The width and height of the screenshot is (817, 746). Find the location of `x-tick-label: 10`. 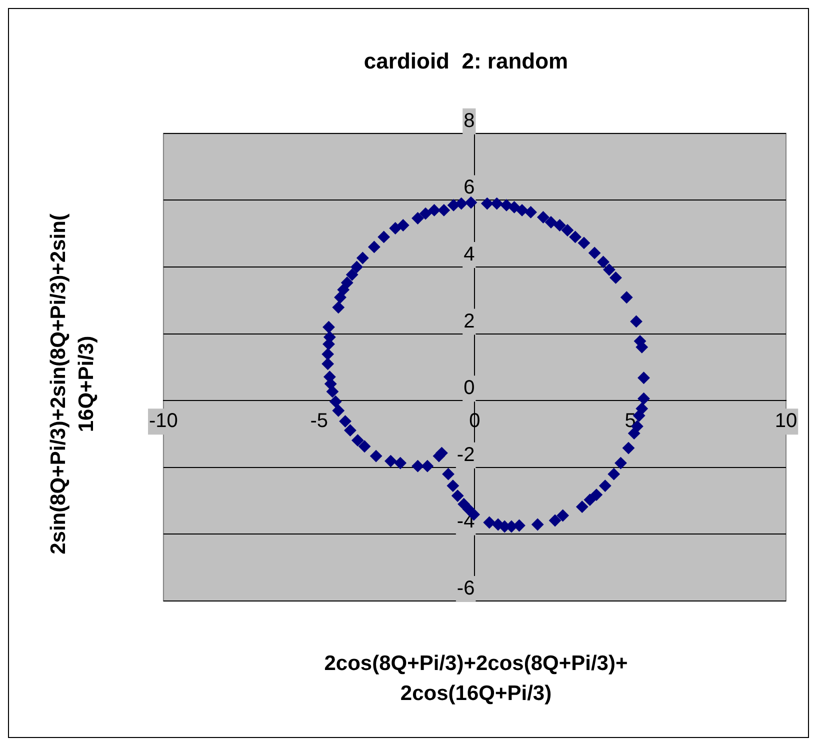

x-tick-label: 10 is located at coordinates (786, 421).